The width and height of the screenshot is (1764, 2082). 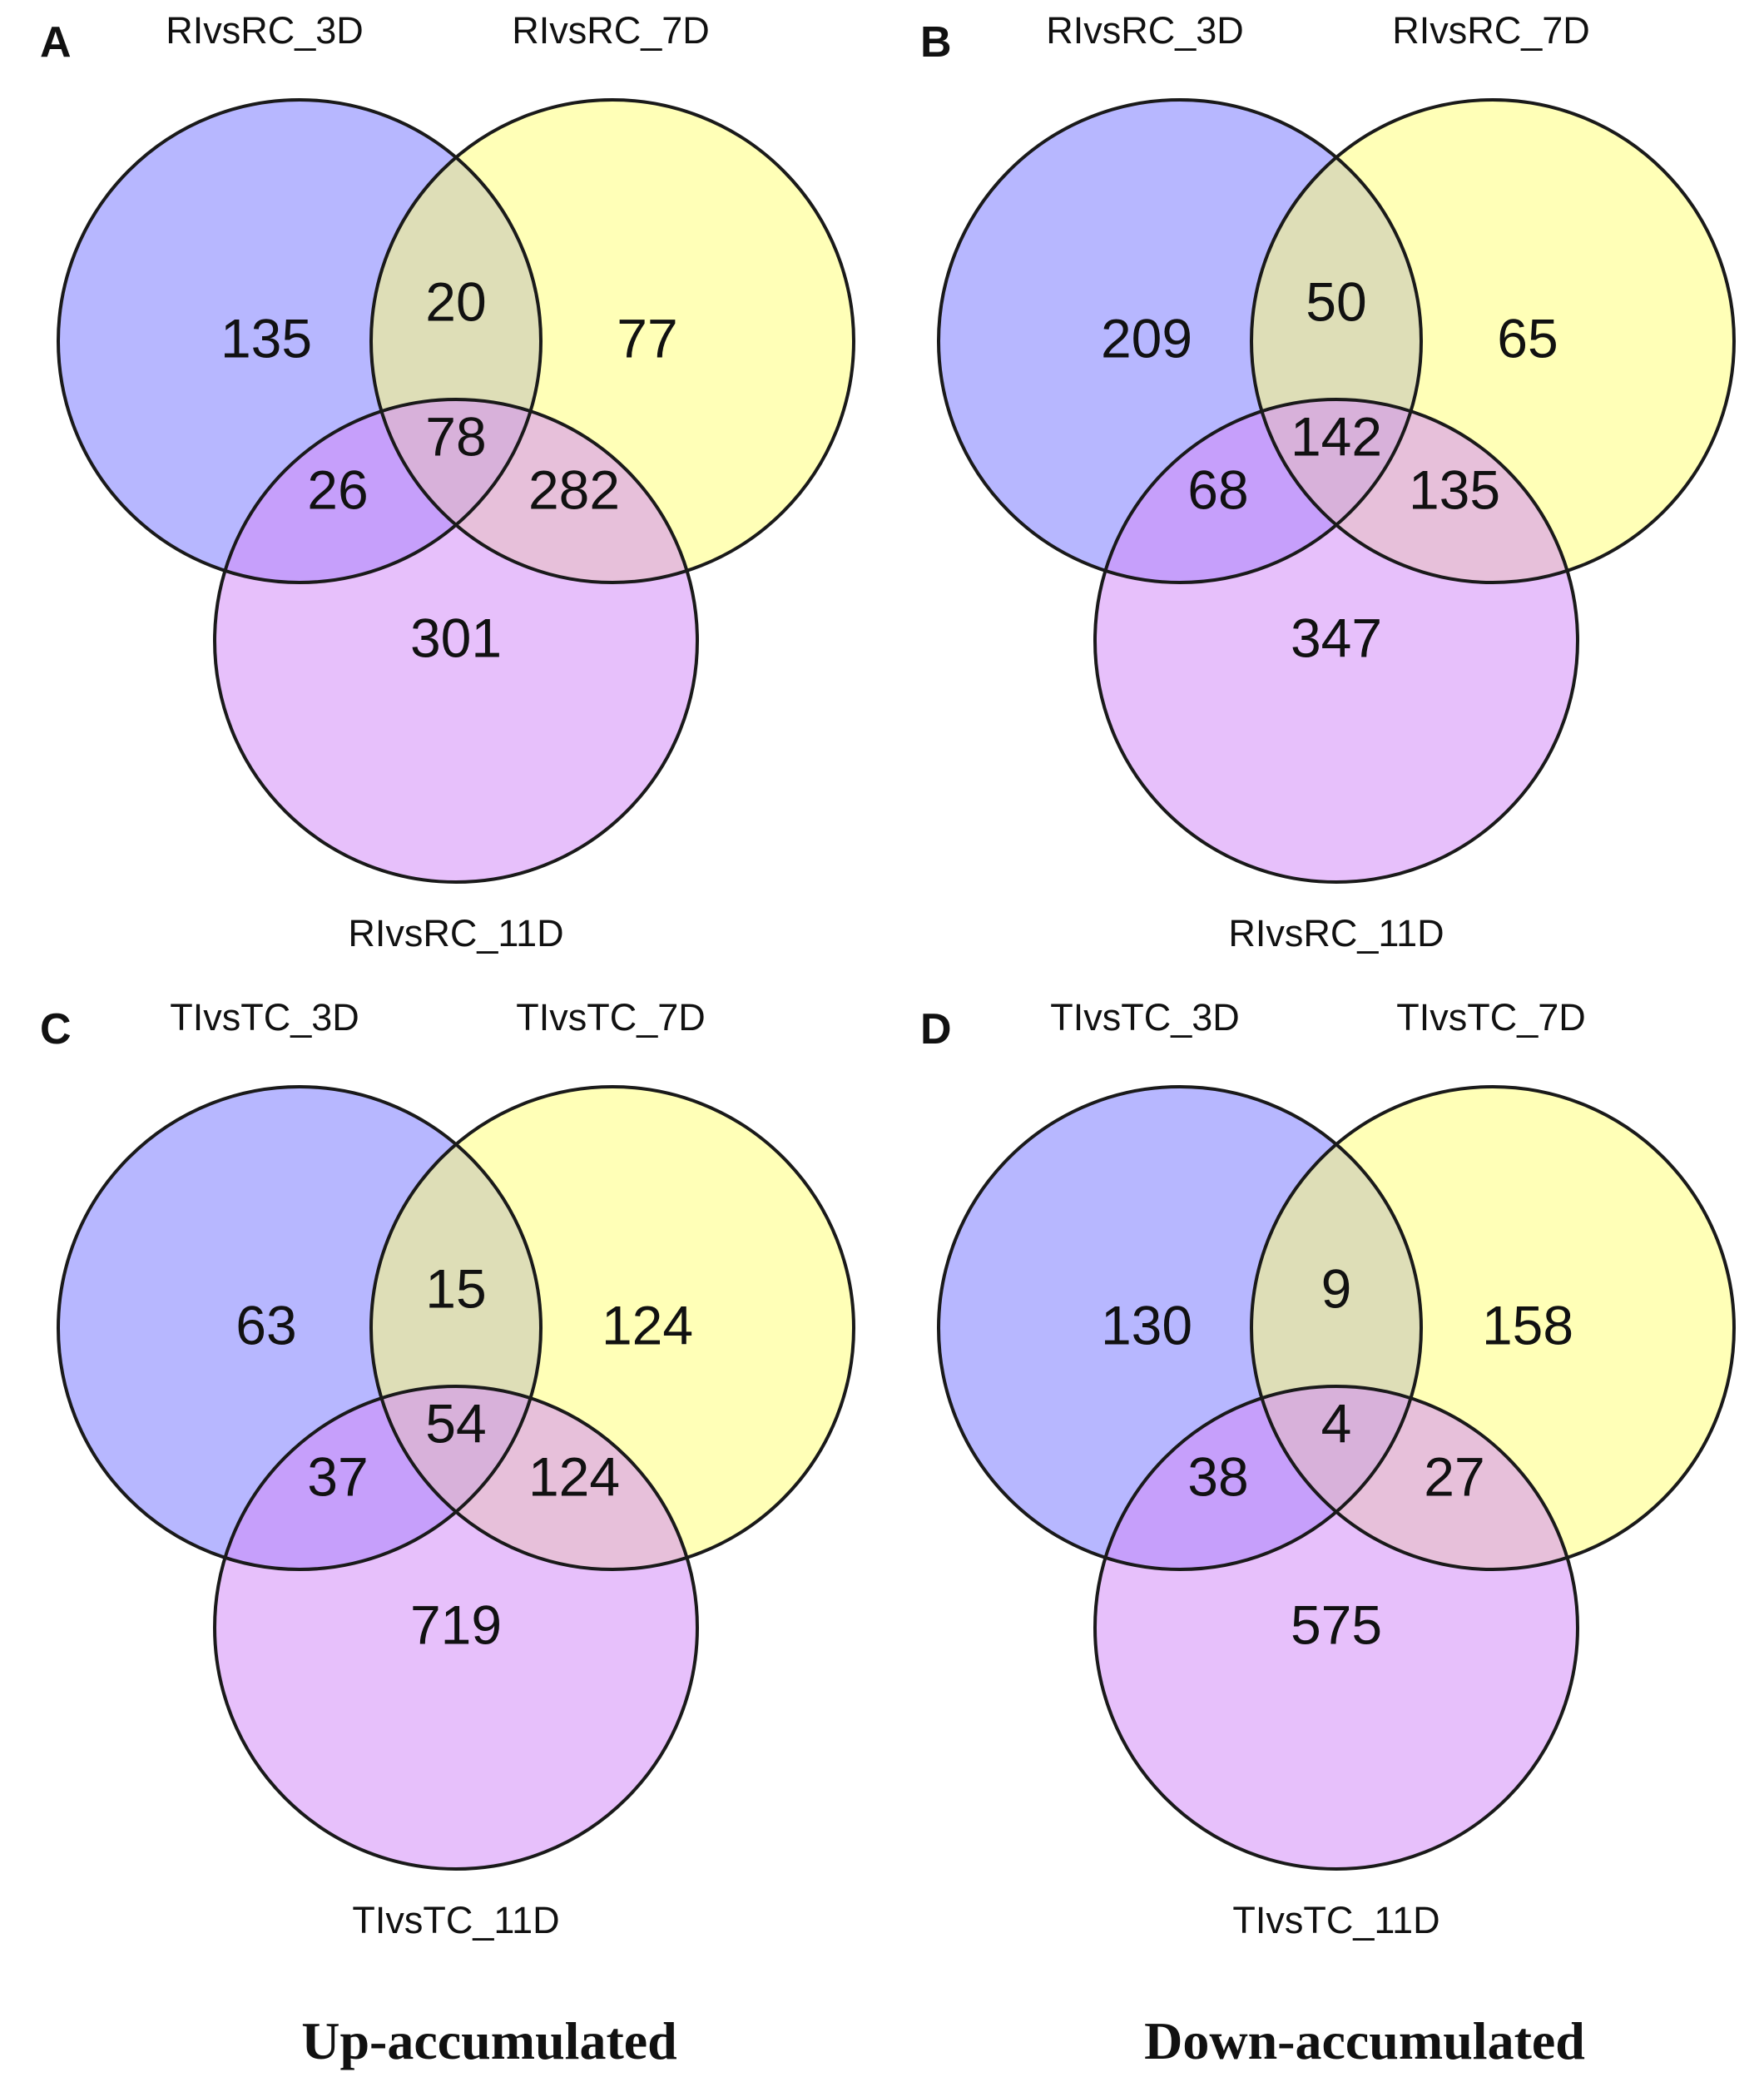 What do you see at coordinates (56, 1029) in the screenshot?
I see `panel-letter: C` at bounding box center [56, 1029].